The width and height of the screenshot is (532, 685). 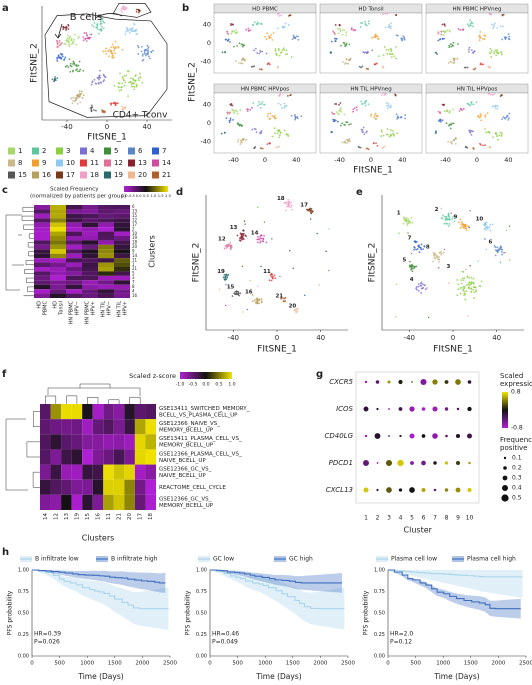 I want to click on gene-label: CXCL13, so click(x=339, y=490).